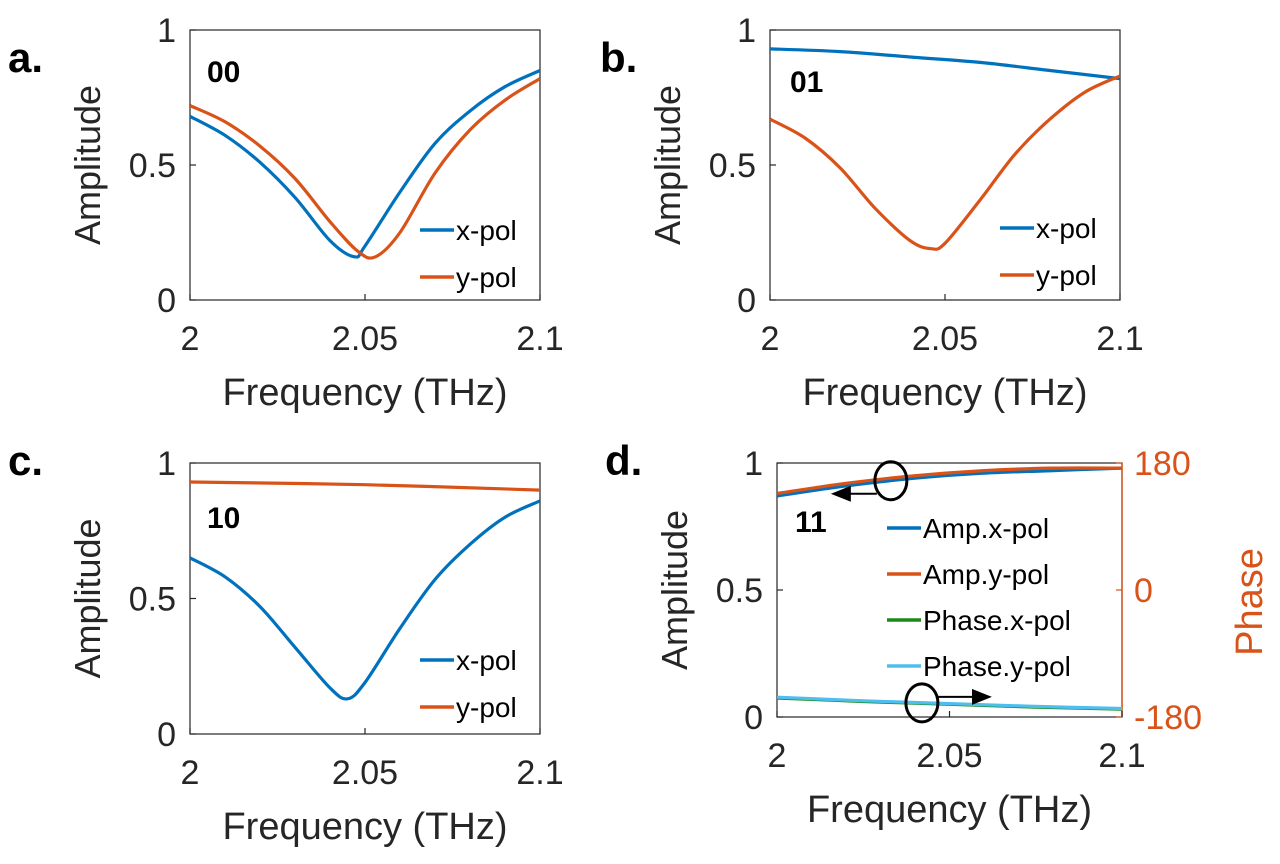  I want to click on code-label: 00, so click(223, 72).